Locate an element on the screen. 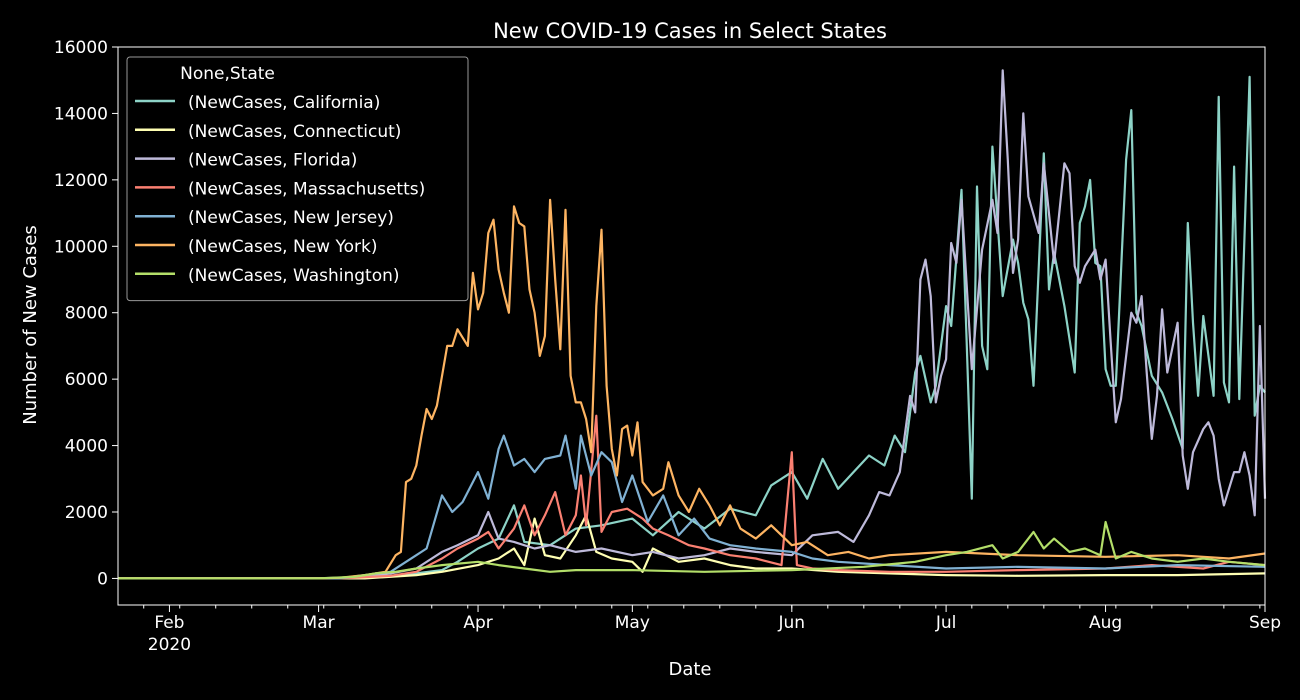 The image size is (1300, 700). x-tick-label-6: Aug is located at coordinates (1105, 623).